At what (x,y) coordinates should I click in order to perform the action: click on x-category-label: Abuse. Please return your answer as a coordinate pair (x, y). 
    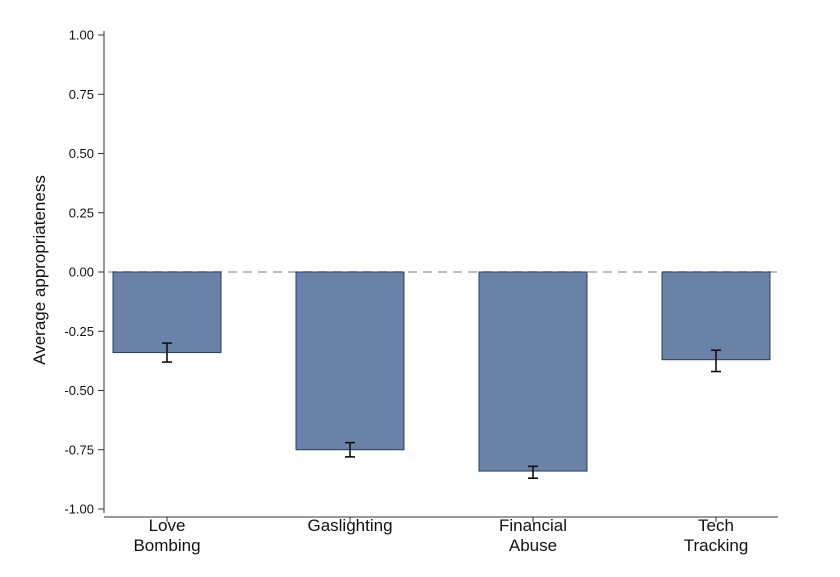
    Looking at the image, I should click on (533, 545).